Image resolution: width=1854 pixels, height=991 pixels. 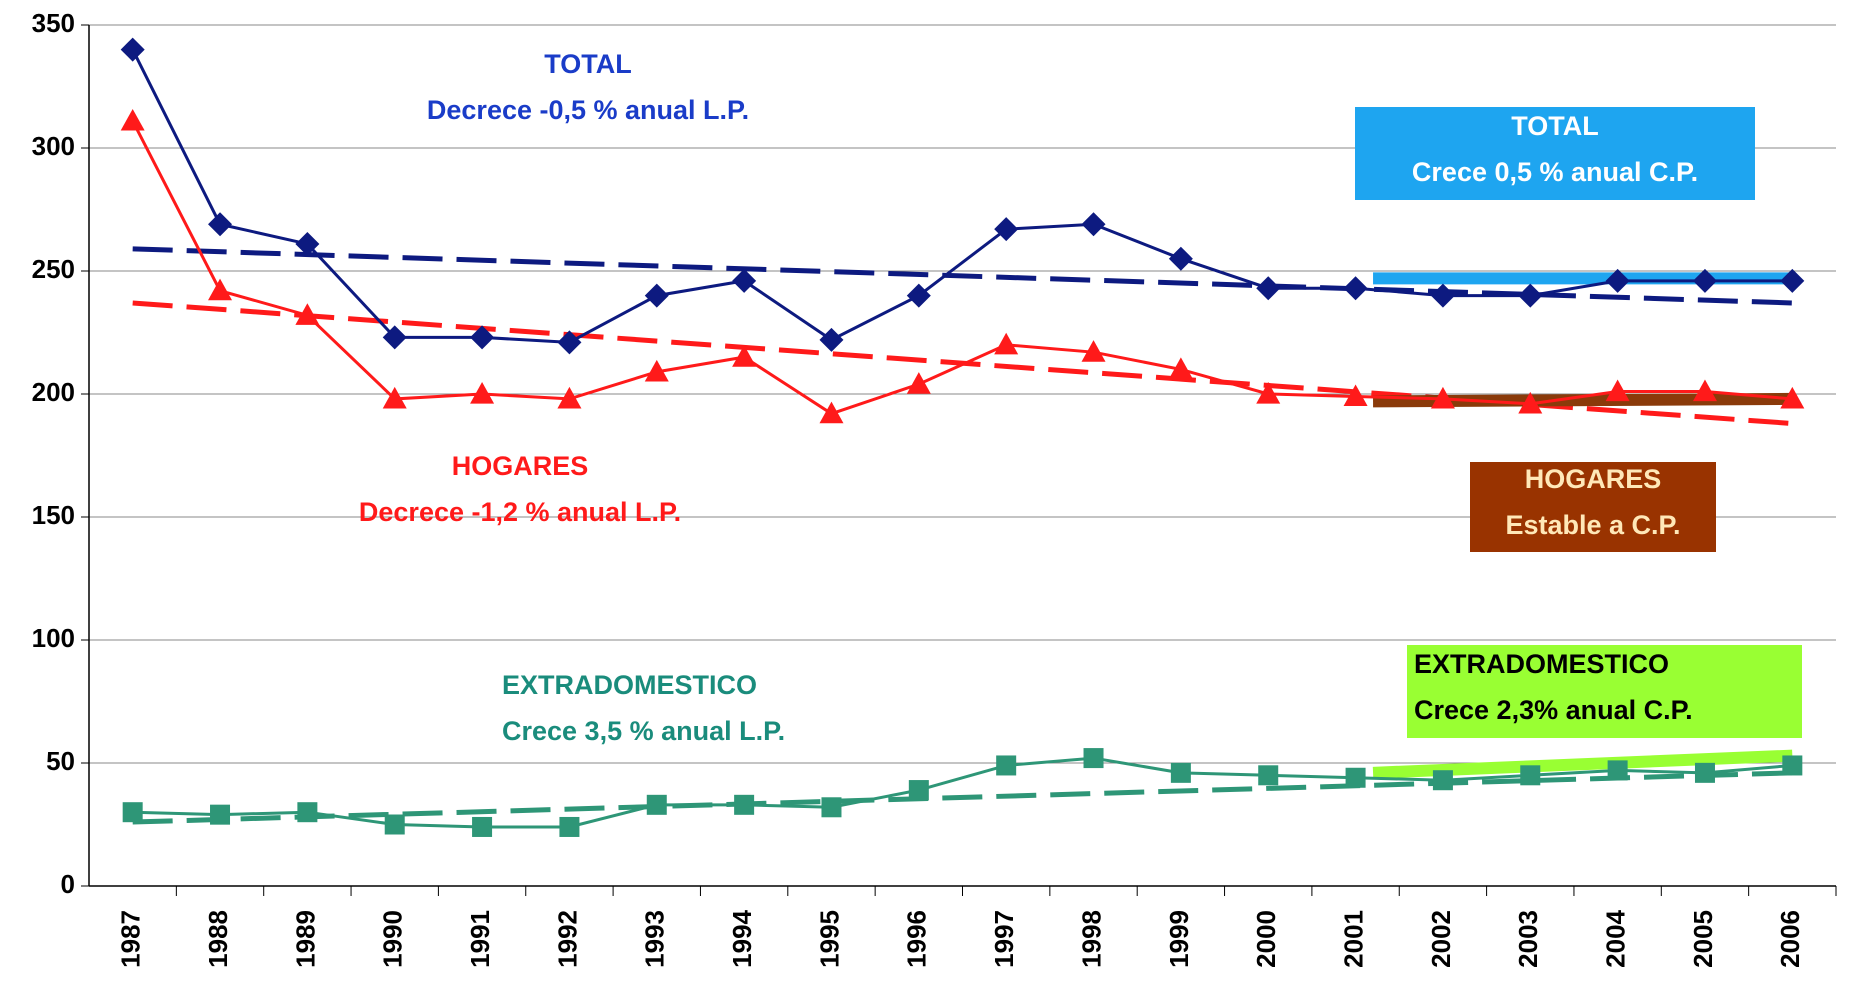 I want to click on x-tick-label: 2006, so click(x=1790, y=939).